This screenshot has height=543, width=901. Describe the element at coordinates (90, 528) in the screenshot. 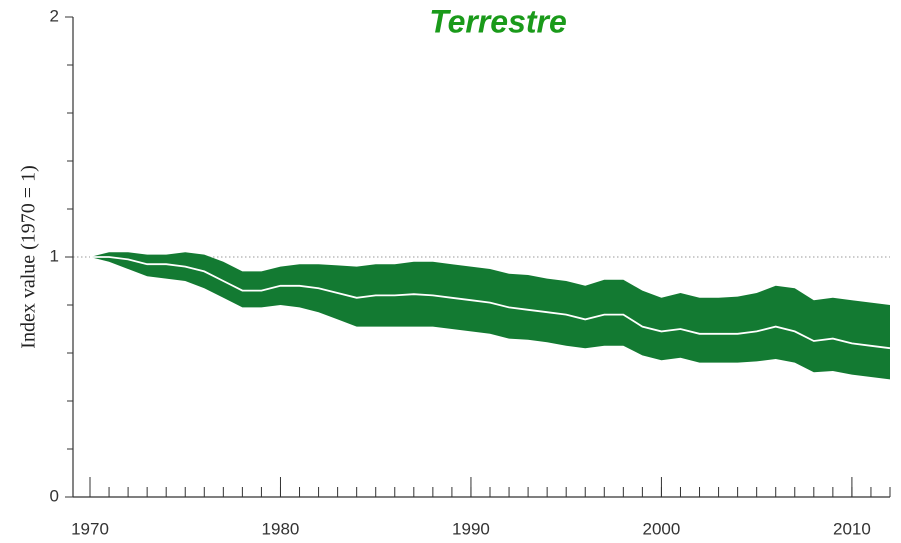

I see `x-tick-label: 1970` at that location.